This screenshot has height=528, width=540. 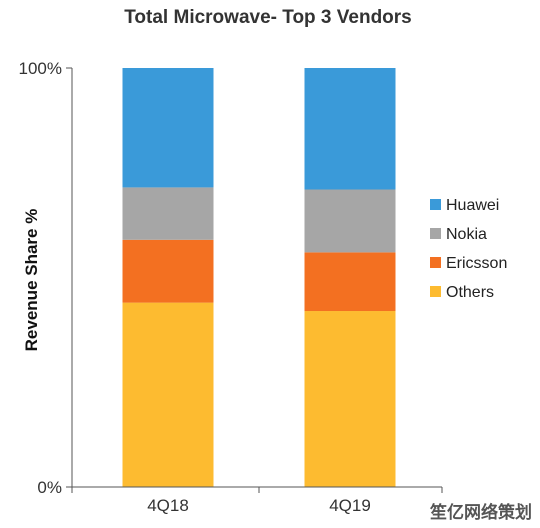 What do you see at coordinates (168, 271) in the screenshot?
I see `bar-segment-ericsson-4q18` at bounding box center [168, 271].